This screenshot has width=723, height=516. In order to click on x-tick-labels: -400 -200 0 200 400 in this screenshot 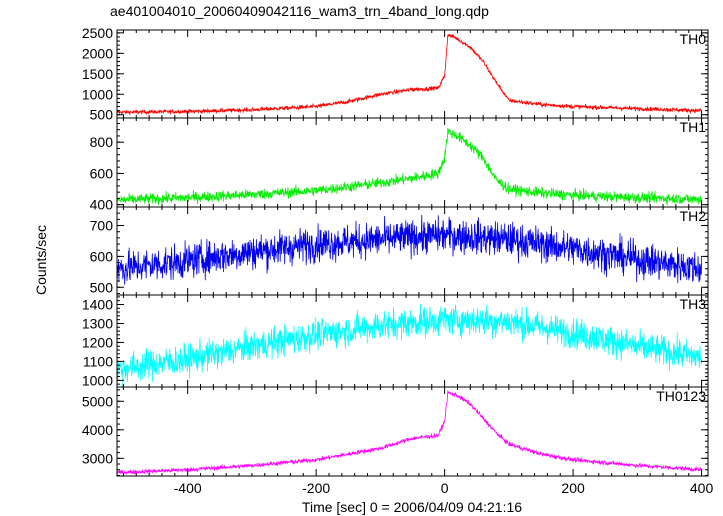, I will do `click(444, 488)`.